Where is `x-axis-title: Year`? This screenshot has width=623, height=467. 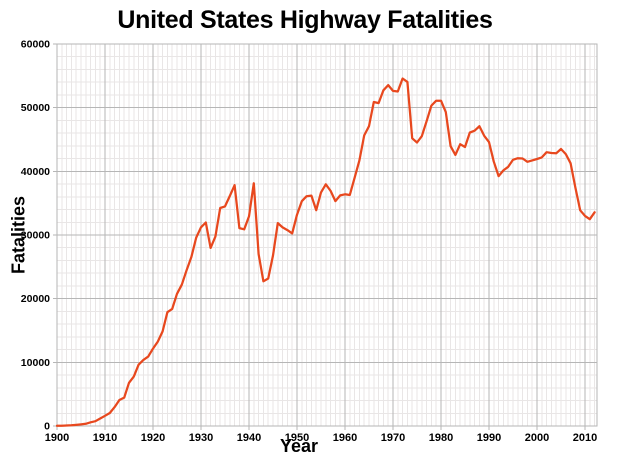
x-axis-title: Year is located at coordinates (299, 446).